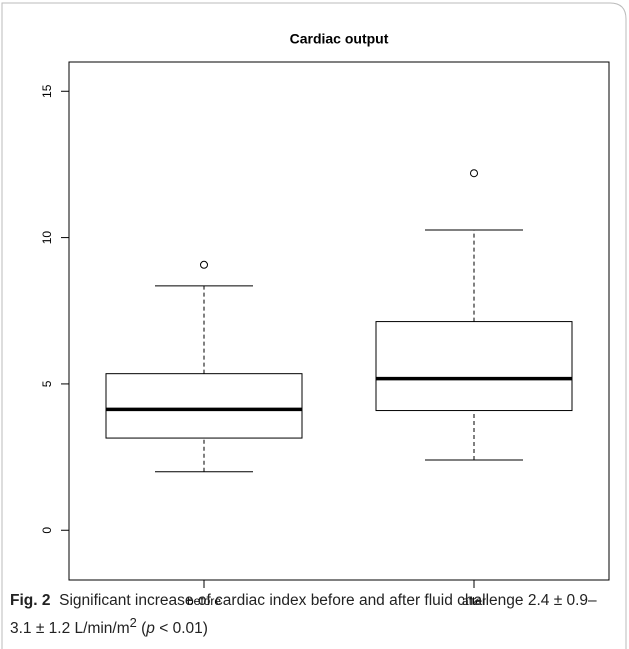 Image resolution: width=629 pixels, height=649 pixels. I want to click on y-tick-label: 10, so click(47, 238).